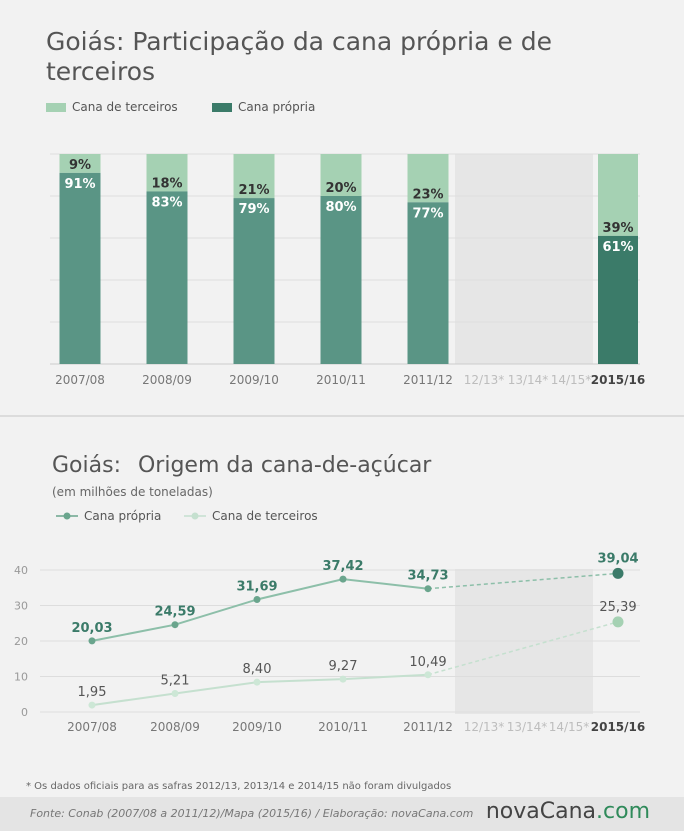  I want to click on line-chart-title-main: Origem da cana-de-açúcar, so click(284, 465).